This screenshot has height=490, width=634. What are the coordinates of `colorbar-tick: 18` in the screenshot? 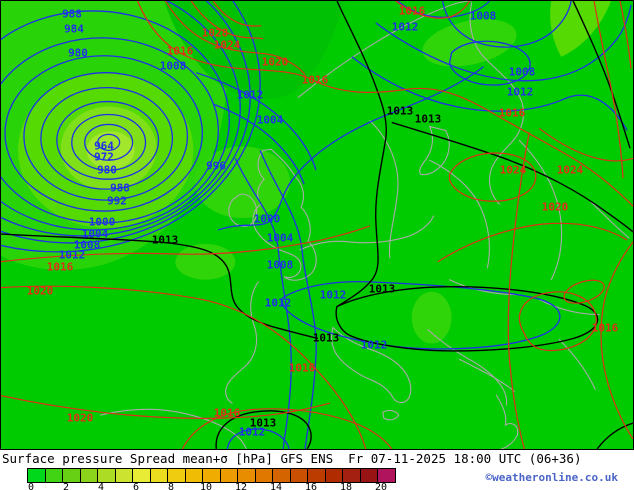 It's located at (346, 486).